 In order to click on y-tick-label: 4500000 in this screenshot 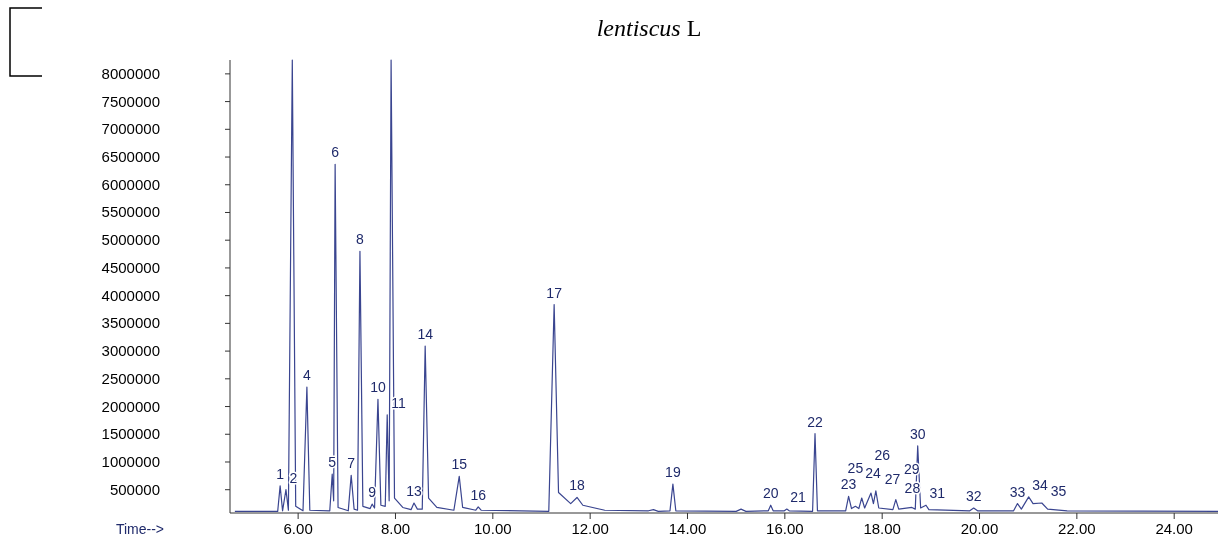, I will do `click(130, 267)`.